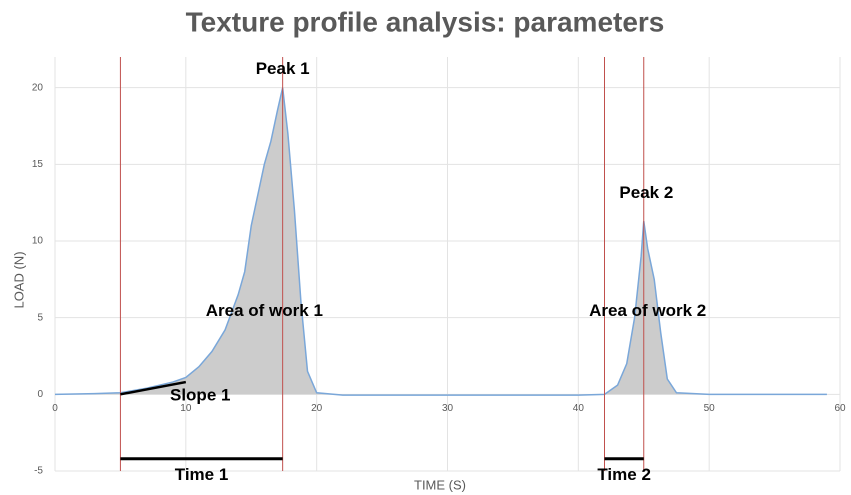  What do you see at coordinates (38, 241) in the screenshot?
I see `y-tick-label: 10` at bounding box center [38, 241].